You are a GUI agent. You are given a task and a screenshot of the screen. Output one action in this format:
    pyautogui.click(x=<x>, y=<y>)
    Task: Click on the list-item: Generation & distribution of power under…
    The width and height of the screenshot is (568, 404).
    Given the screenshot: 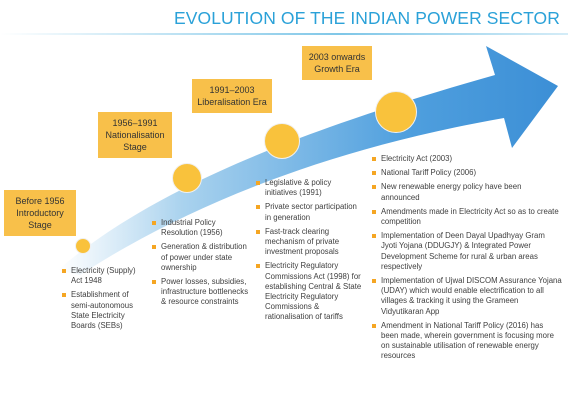 What is the action you would take?
    pyautogui.click(x=202, y=257)
    